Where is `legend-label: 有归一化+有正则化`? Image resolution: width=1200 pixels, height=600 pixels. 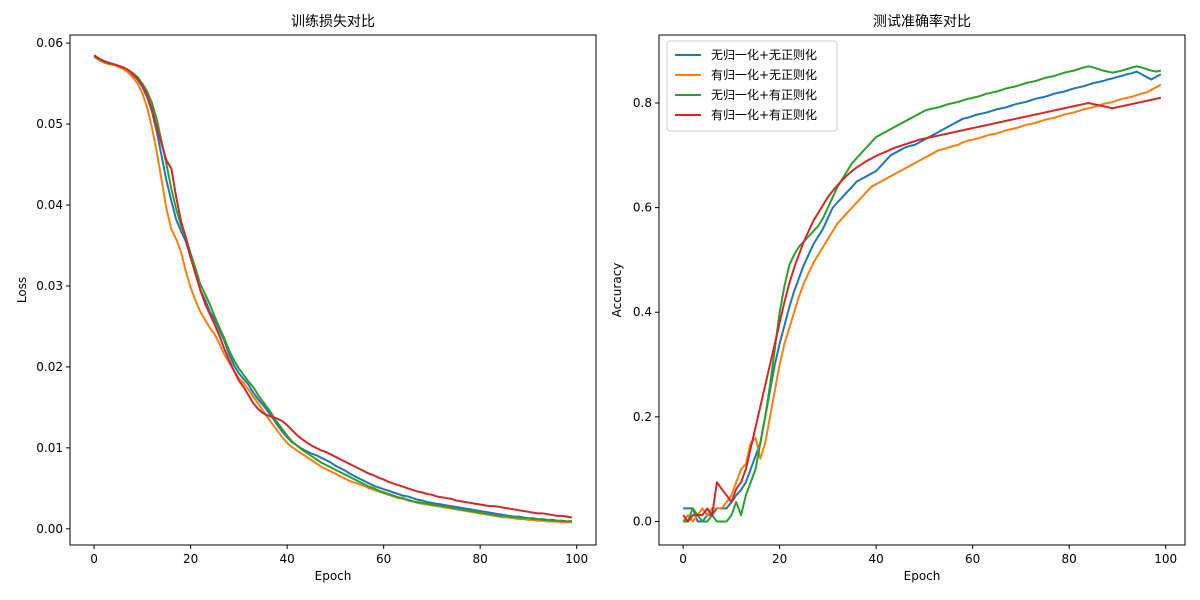 legend-label: 有归一化+有正则化 is located at coordinates (764, 115).